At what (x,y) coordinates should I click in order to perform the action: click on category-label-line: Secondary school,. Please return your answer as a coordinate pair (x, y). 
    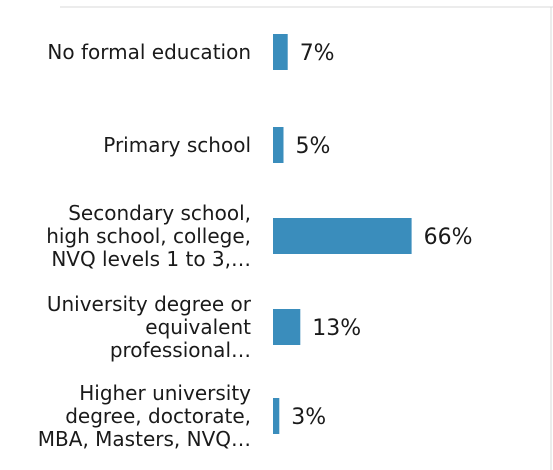
    Looking at the image, I should click on (159, 213).